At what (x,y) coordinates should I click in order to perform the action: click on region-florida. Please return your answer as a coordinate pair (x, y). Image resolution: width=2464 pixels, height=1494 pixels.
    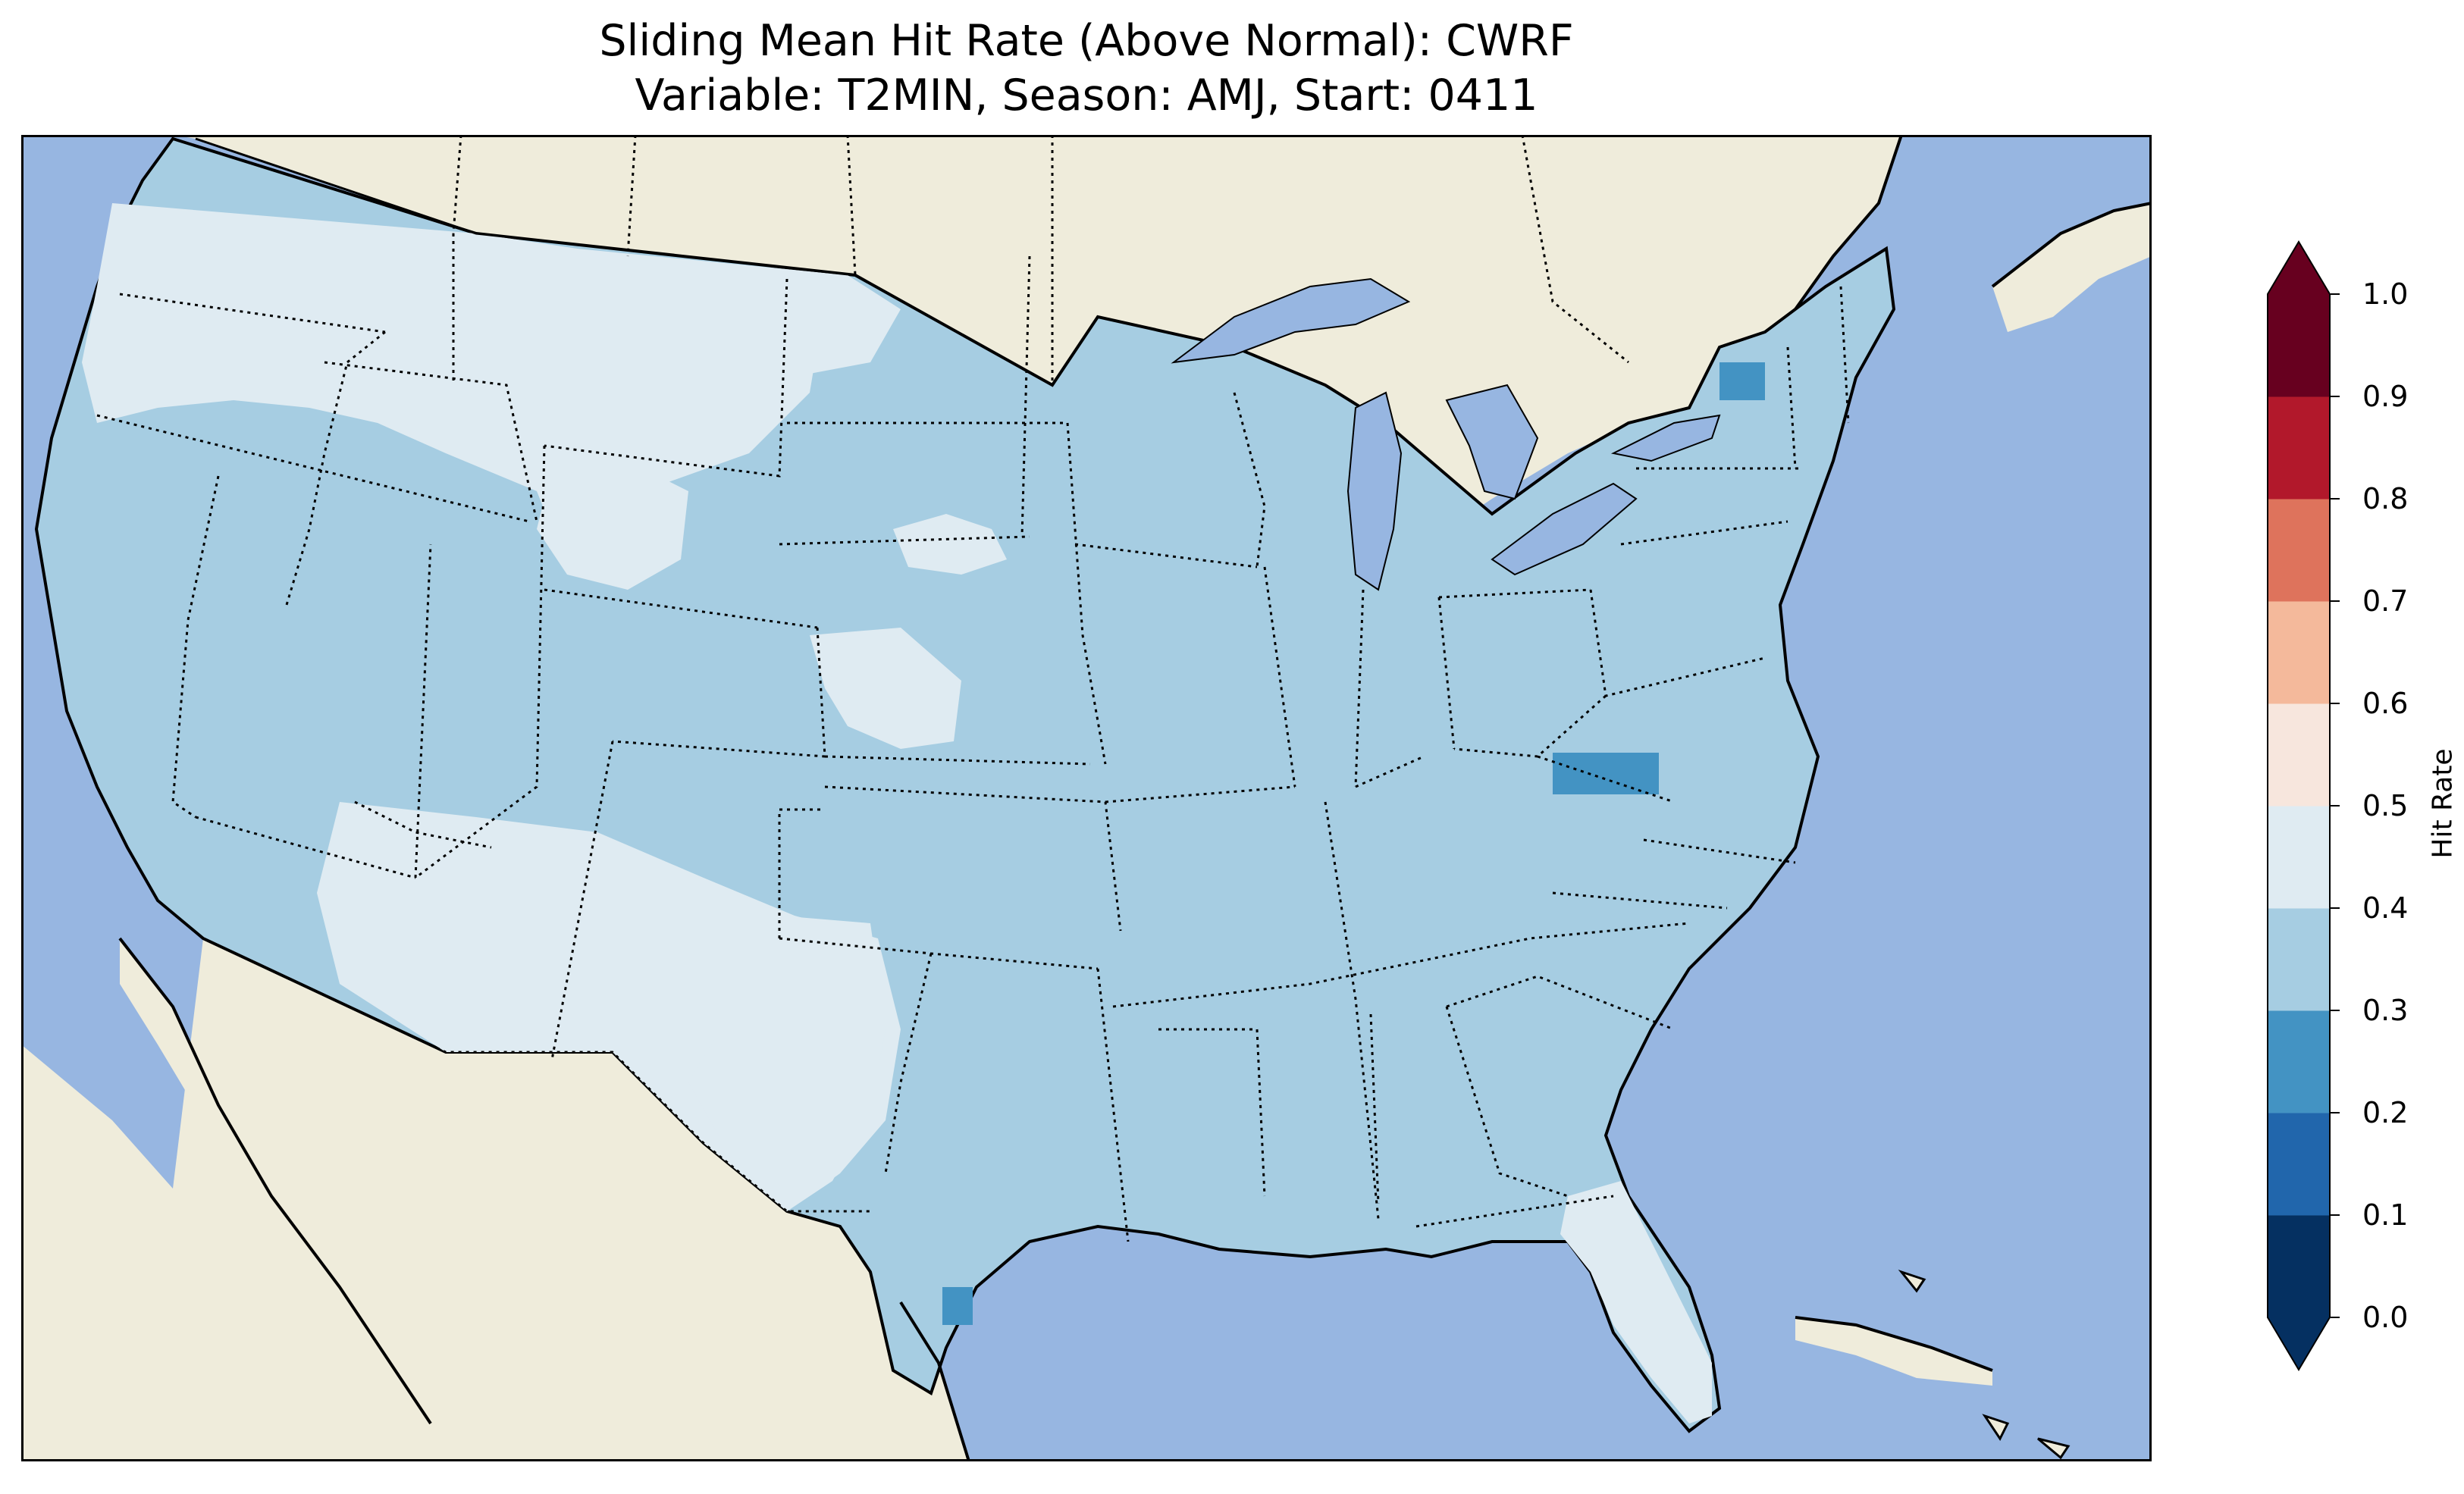
    Looking at the image, I should click on (1636, 1302).